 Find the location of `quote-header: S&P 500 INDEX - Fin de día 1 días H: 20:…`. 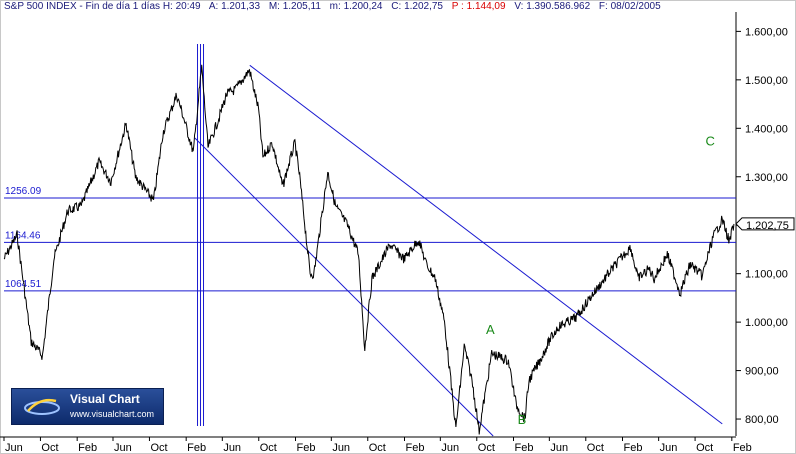

quote-header: S&P 500 INDEX - Fin de día 1 días H: 20:… is located at coordinates (332, 6).